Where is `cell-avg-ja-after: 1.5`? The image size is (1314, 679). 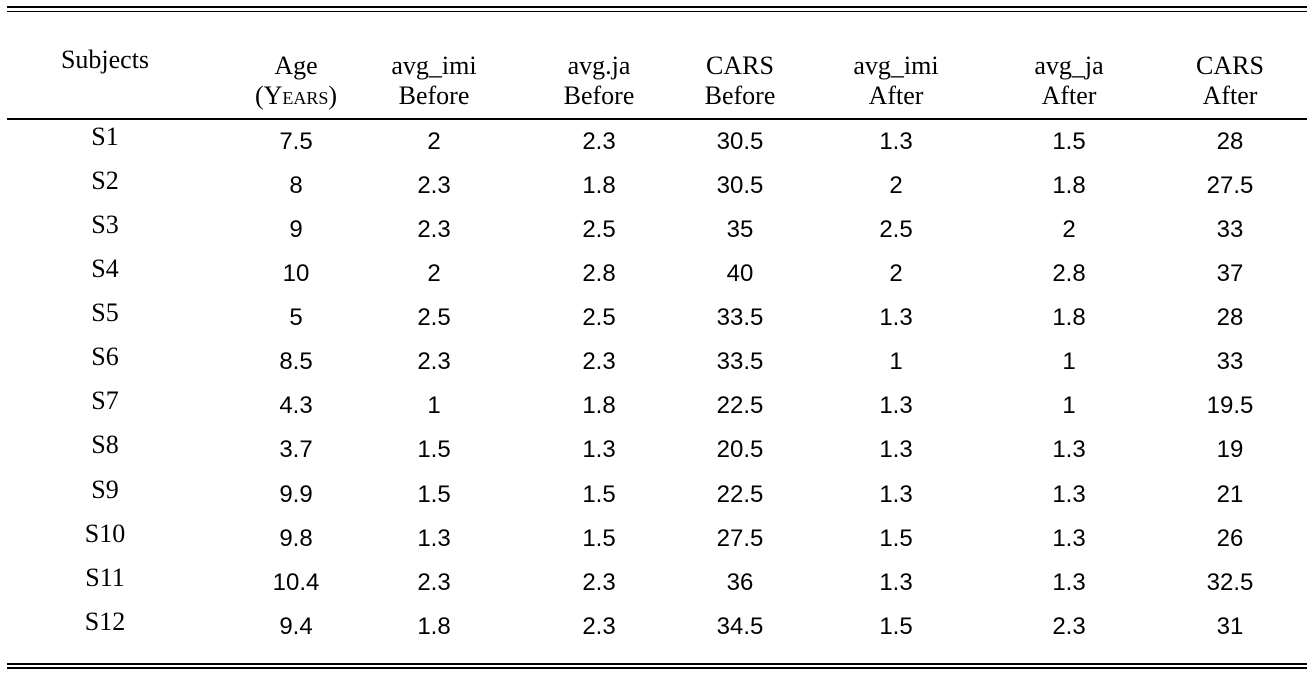 cell-avg-ja-after: 1.5 is located at coordinates (1069, 141).